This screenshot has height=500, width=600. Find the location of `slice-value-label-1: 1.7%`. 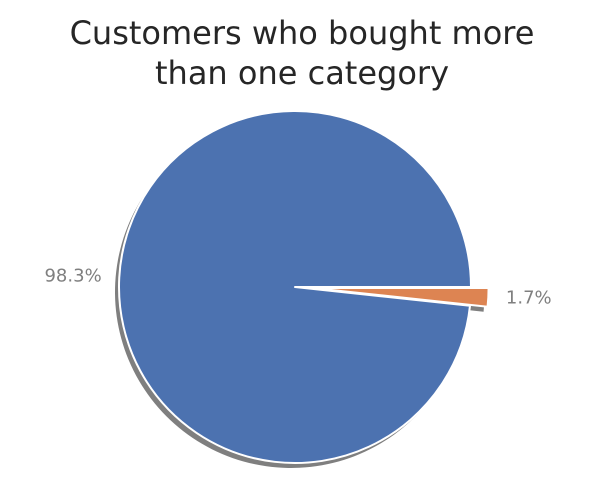

slice-value-label-1: 1.7% is located at coordinates (529, 297).